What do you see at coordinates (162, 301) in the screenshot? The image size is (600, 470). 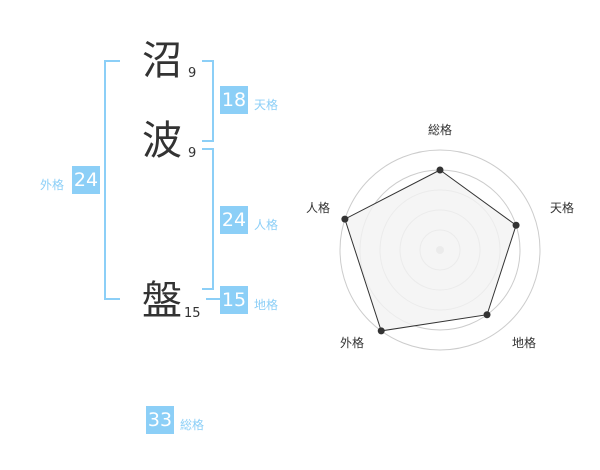 I see `name-char-3: 盤` at bounding box center [162, 301].